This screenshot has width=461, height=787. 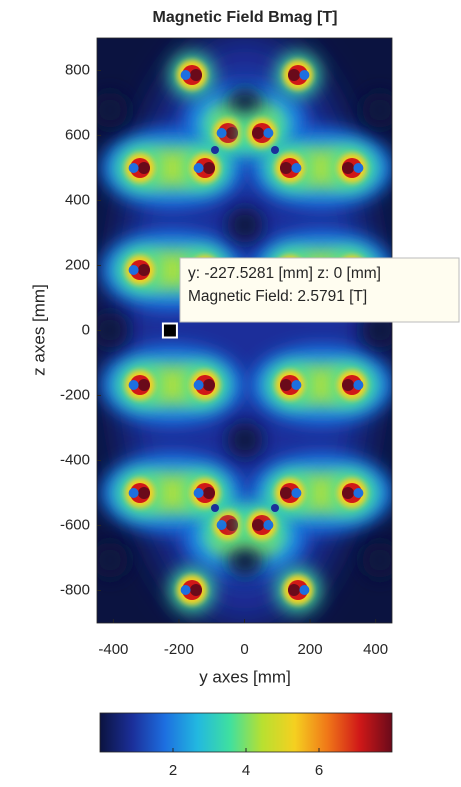 I want to click on x-axis-label: y axes [mm], so click(x=245, y=676).